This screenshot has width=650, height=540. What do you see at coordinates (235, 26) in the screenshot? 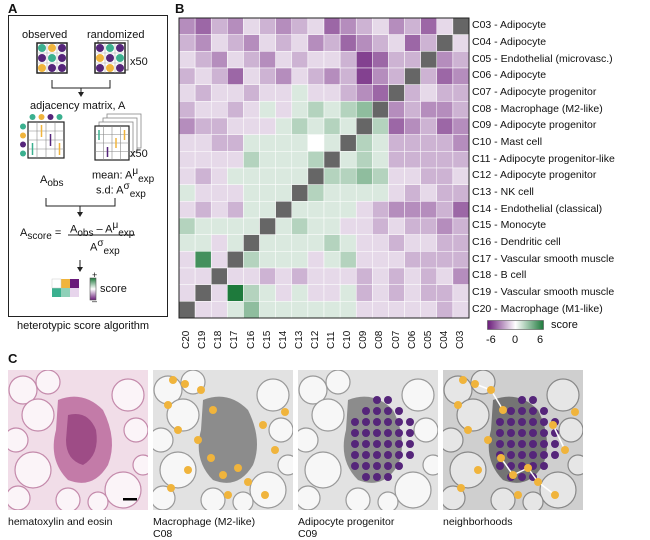
I see `heatmap-cell-C03-C17` at bounding box center [235, 26].